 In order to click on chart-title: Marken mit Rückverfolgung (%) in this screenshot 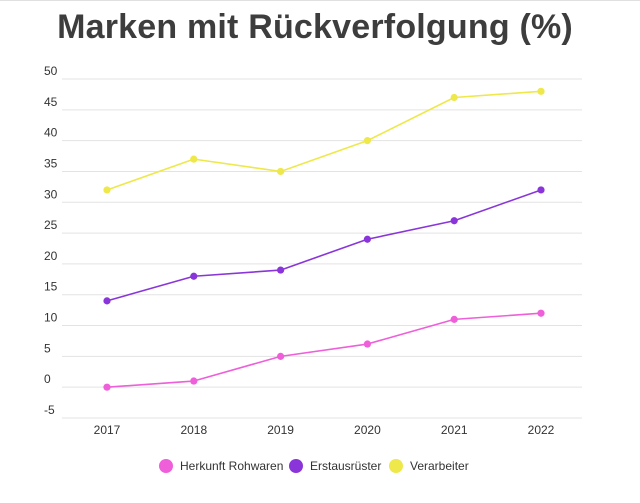, I will do `click(315, 27)`.